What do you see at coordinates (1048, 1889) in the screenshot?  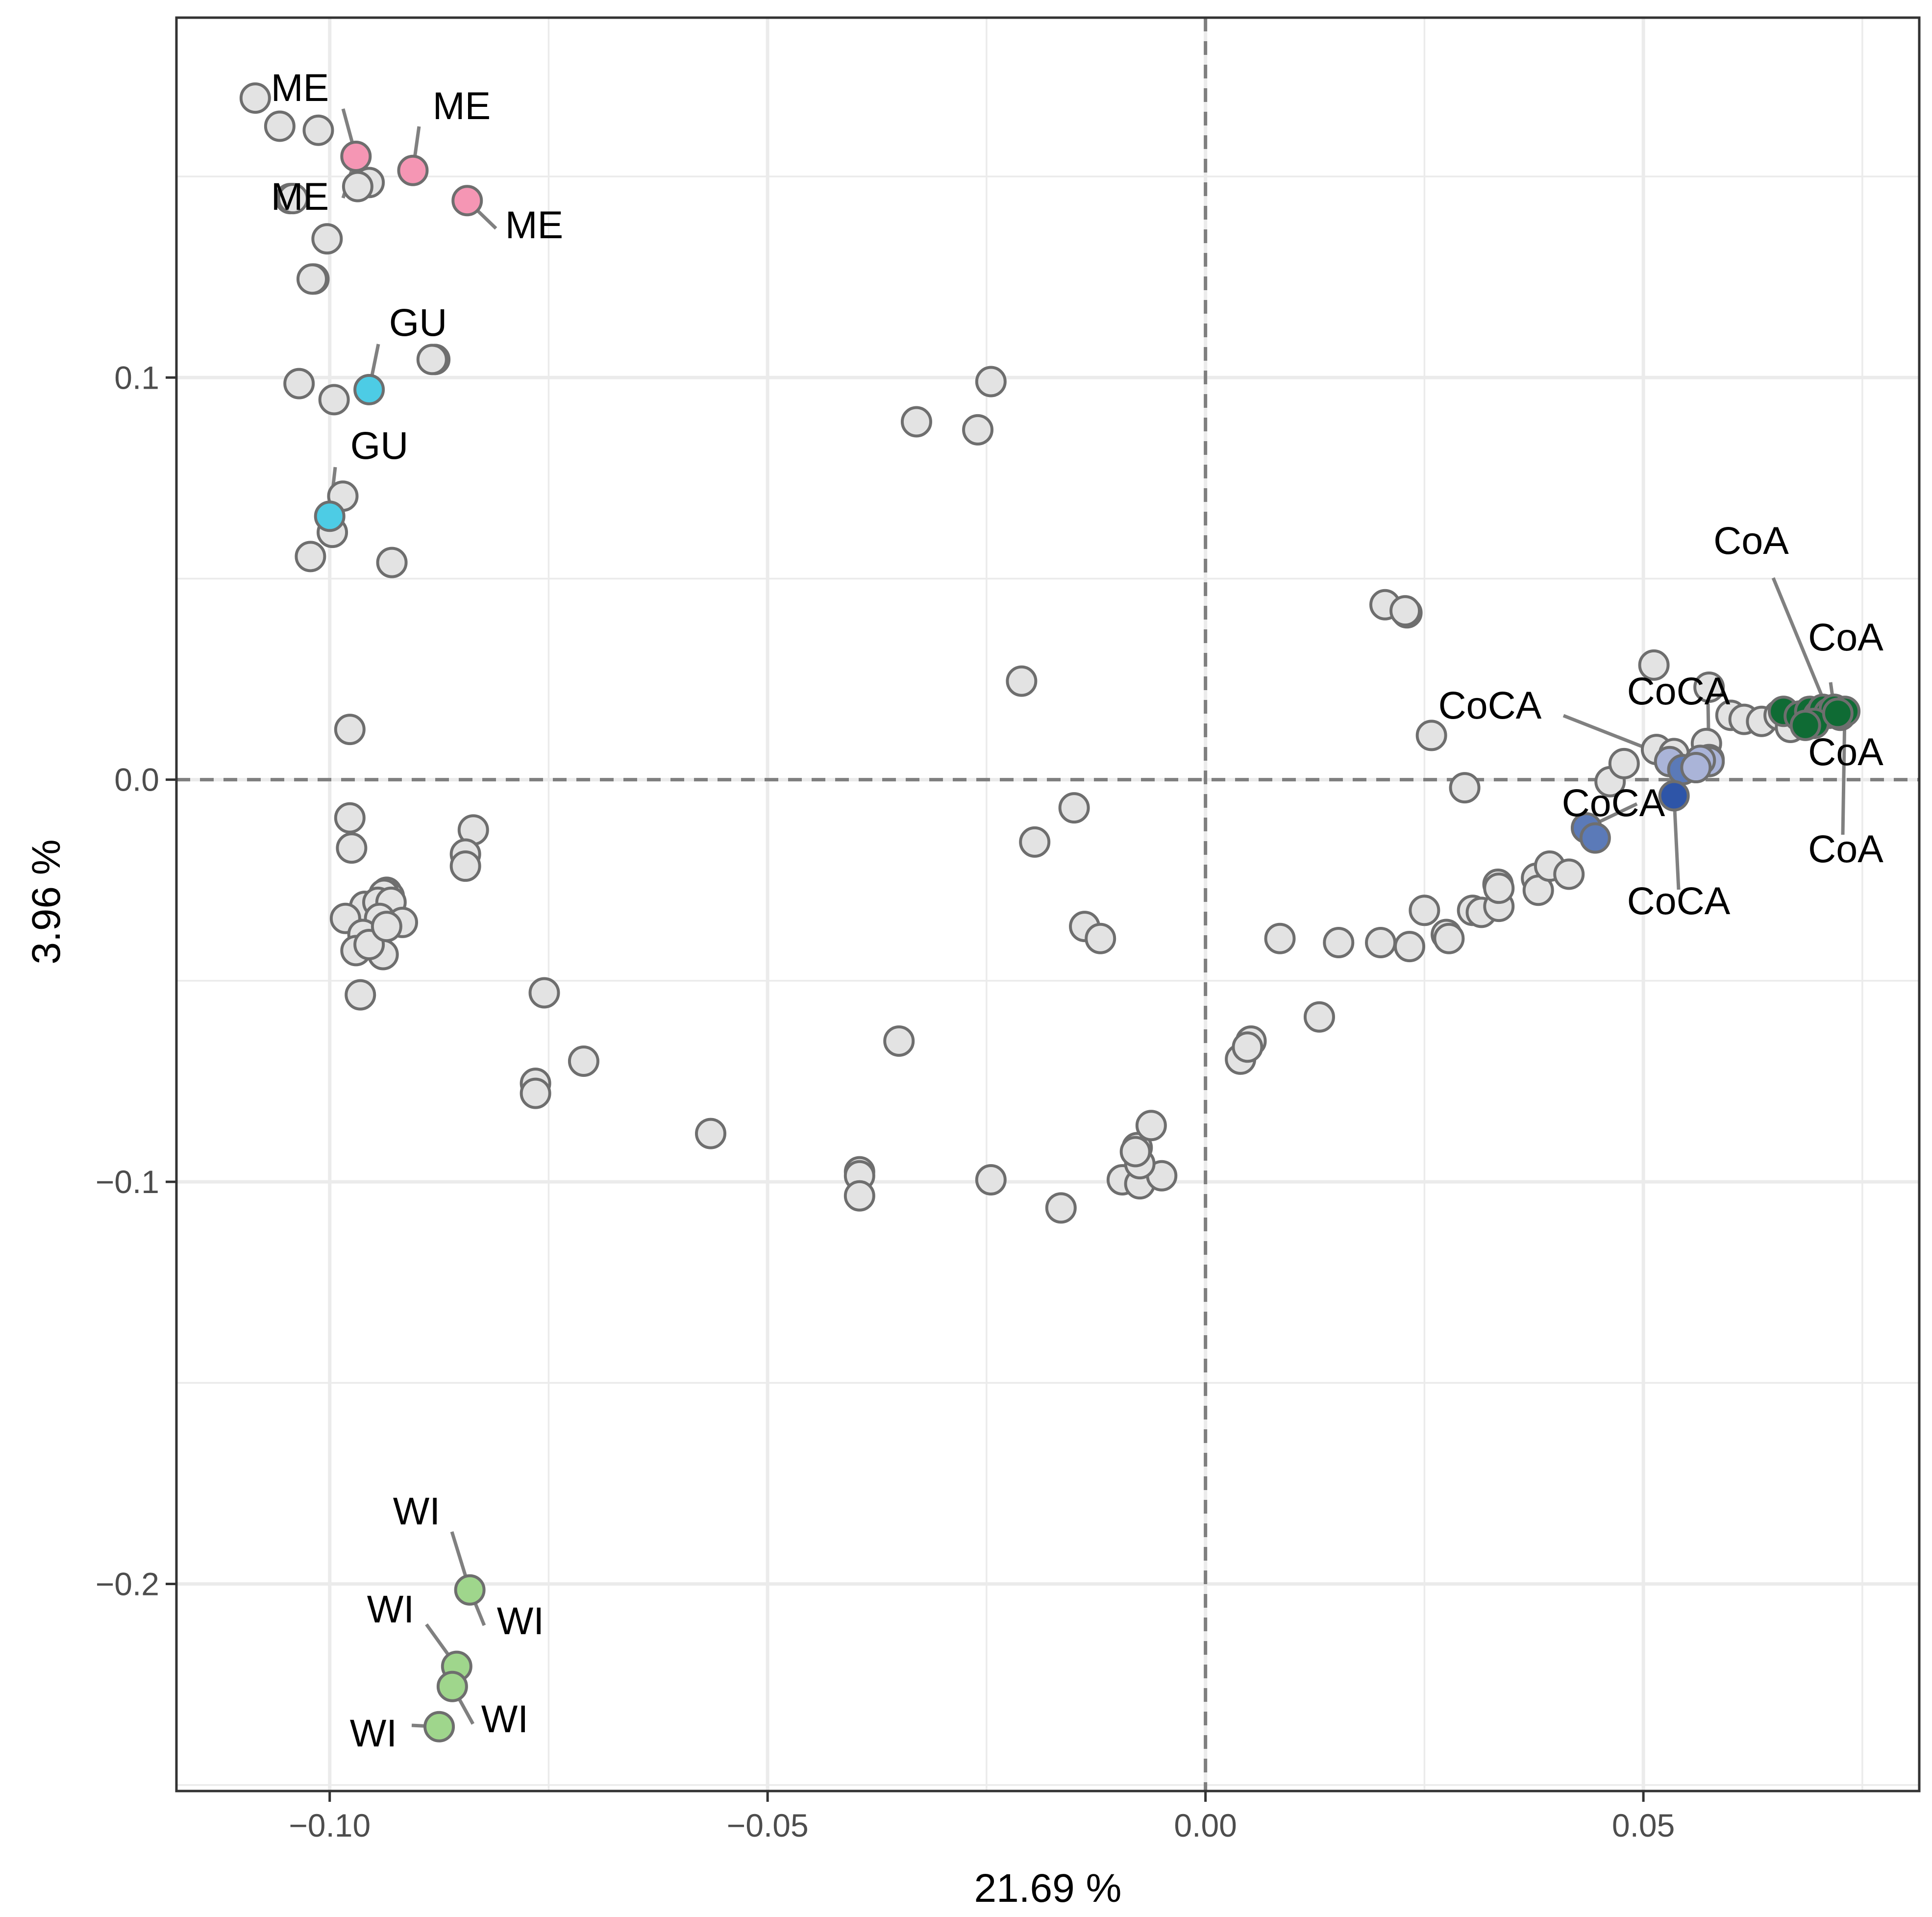 I see `x-axis-title: 21.69 %` at bounding box center [1048, 1889].